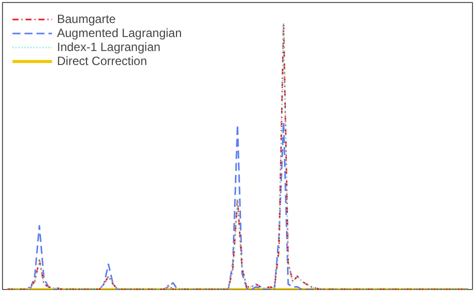  I want to click on legend-label: Direct Correction, so click(102, 61).